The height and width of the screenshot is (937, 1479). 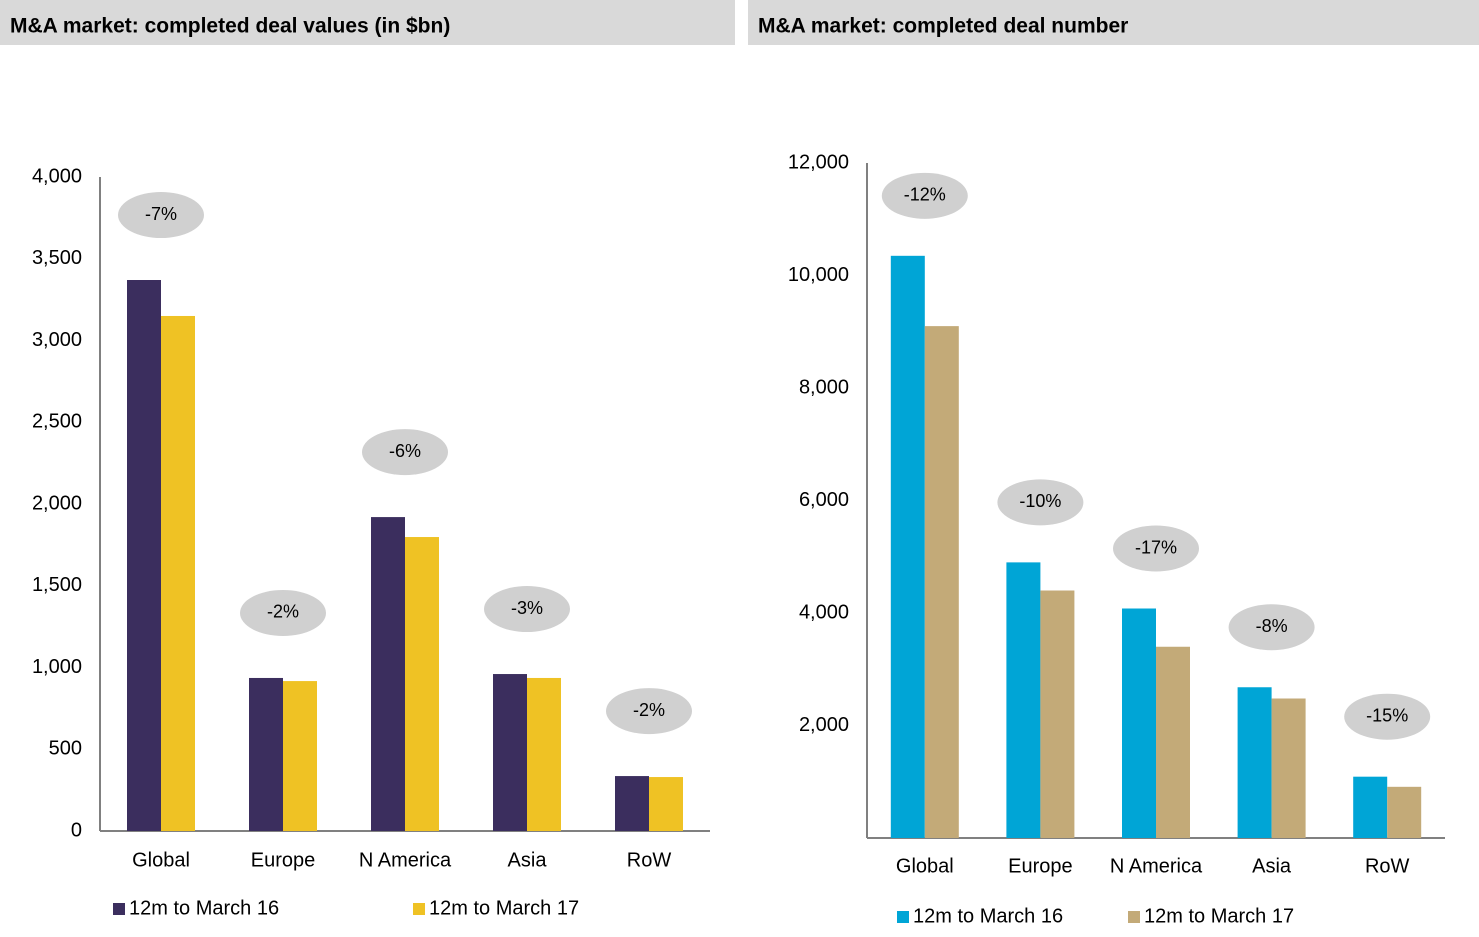 What do you see at coordinates (57, 258) in the screenshot?
I see `y-tick-label: 3,500` at bounding box center [57, 258].